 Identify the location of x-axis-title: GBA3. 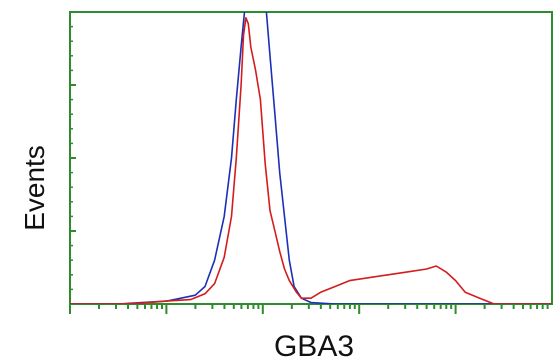
(314, 345).